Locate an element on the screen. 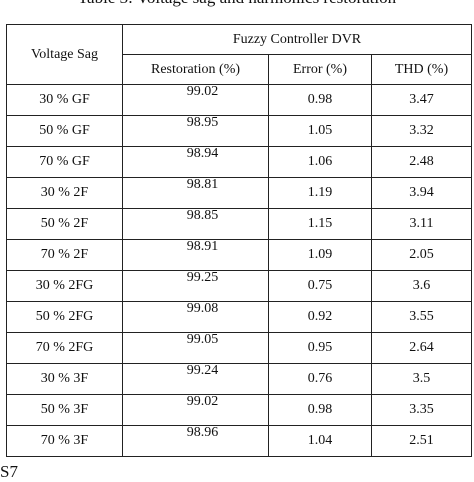 The width and height of the screenshot is (474, 482). table-row: 30 % 2FG 99.25 0.75 3.6 is located at coordinates (239, 286).